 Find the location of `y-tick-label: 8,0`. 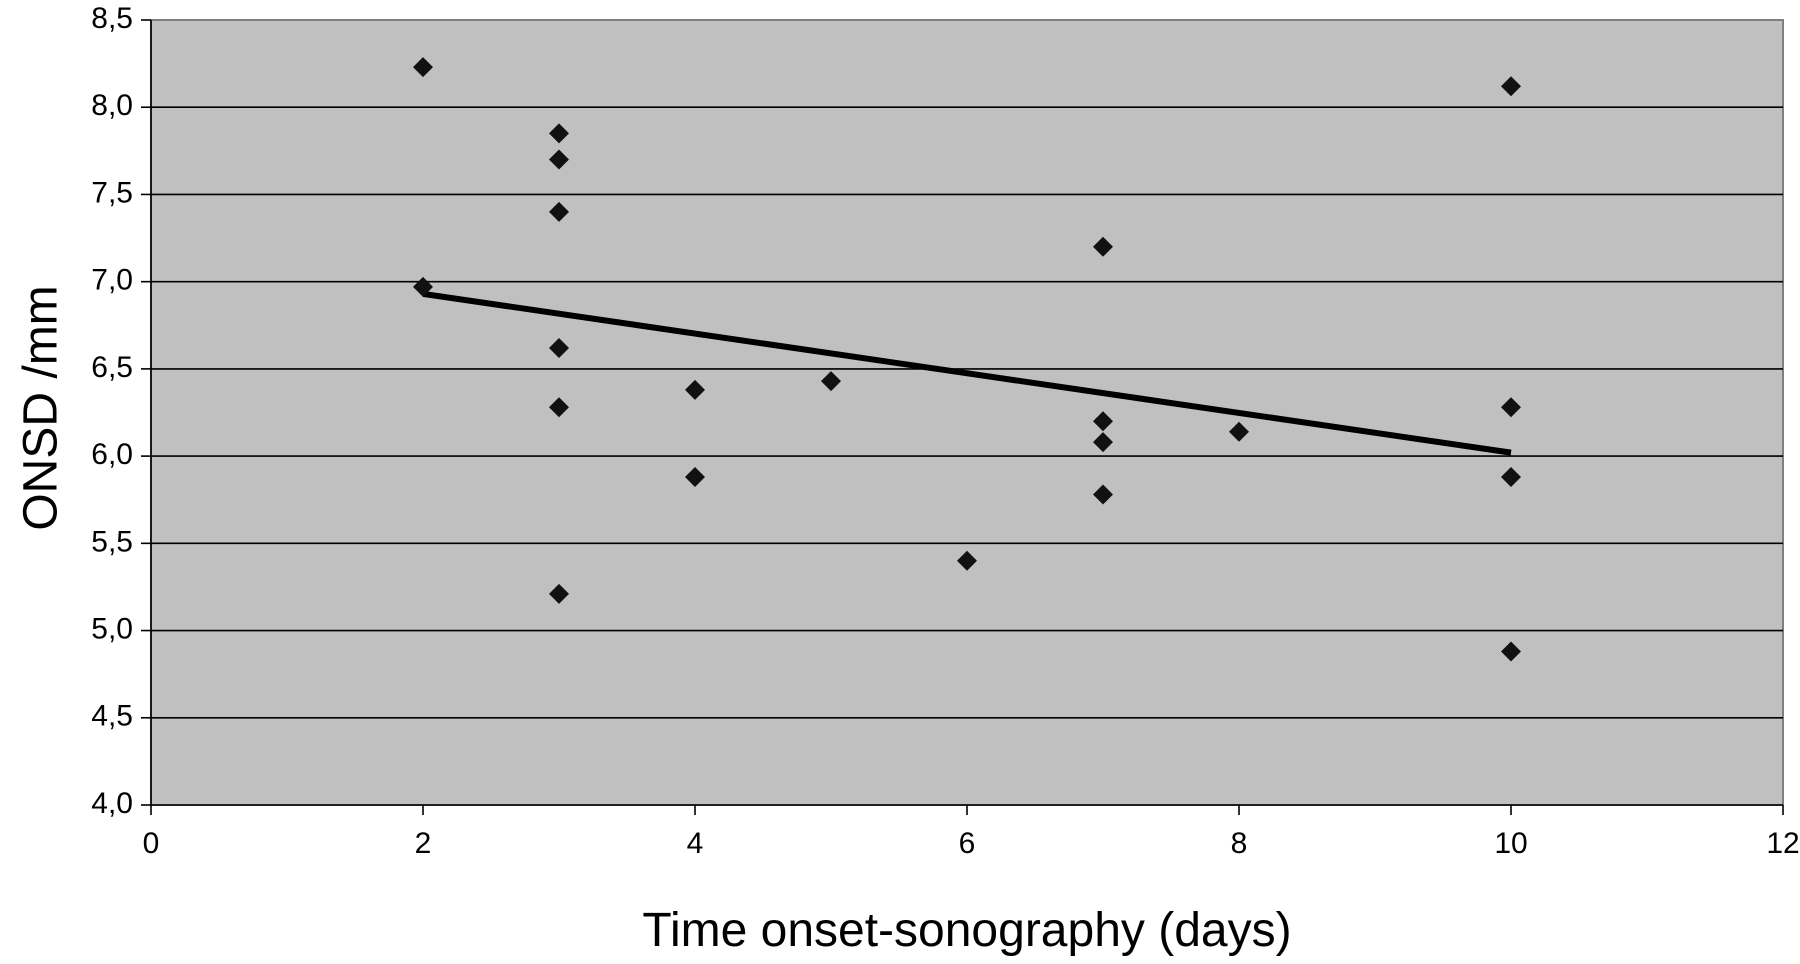

y-tick-label: 8,0 is located at coordinates (112, 105).